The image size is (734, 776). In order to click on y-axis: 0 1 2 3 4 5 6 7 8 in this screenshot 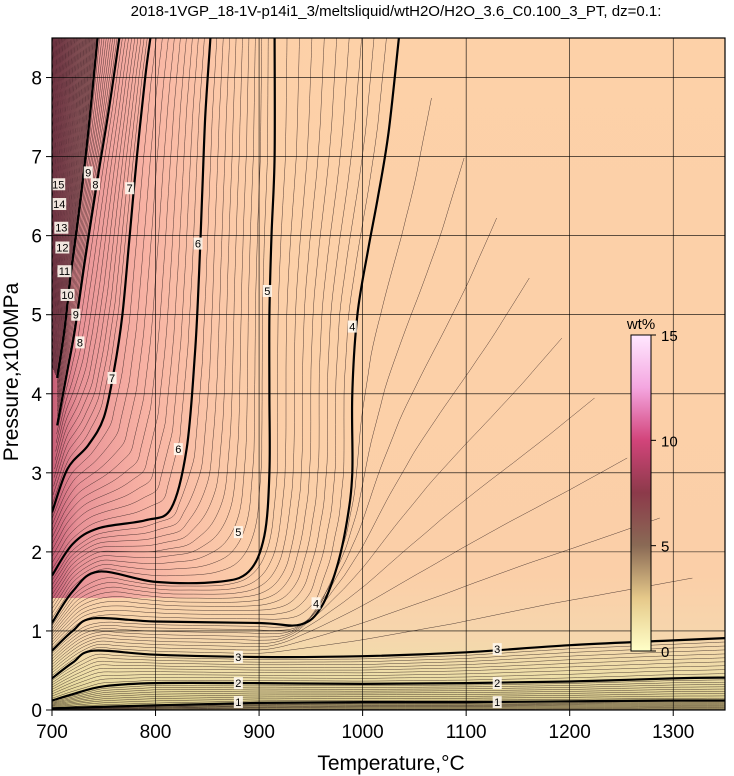, I will do `click(41, 395)`.